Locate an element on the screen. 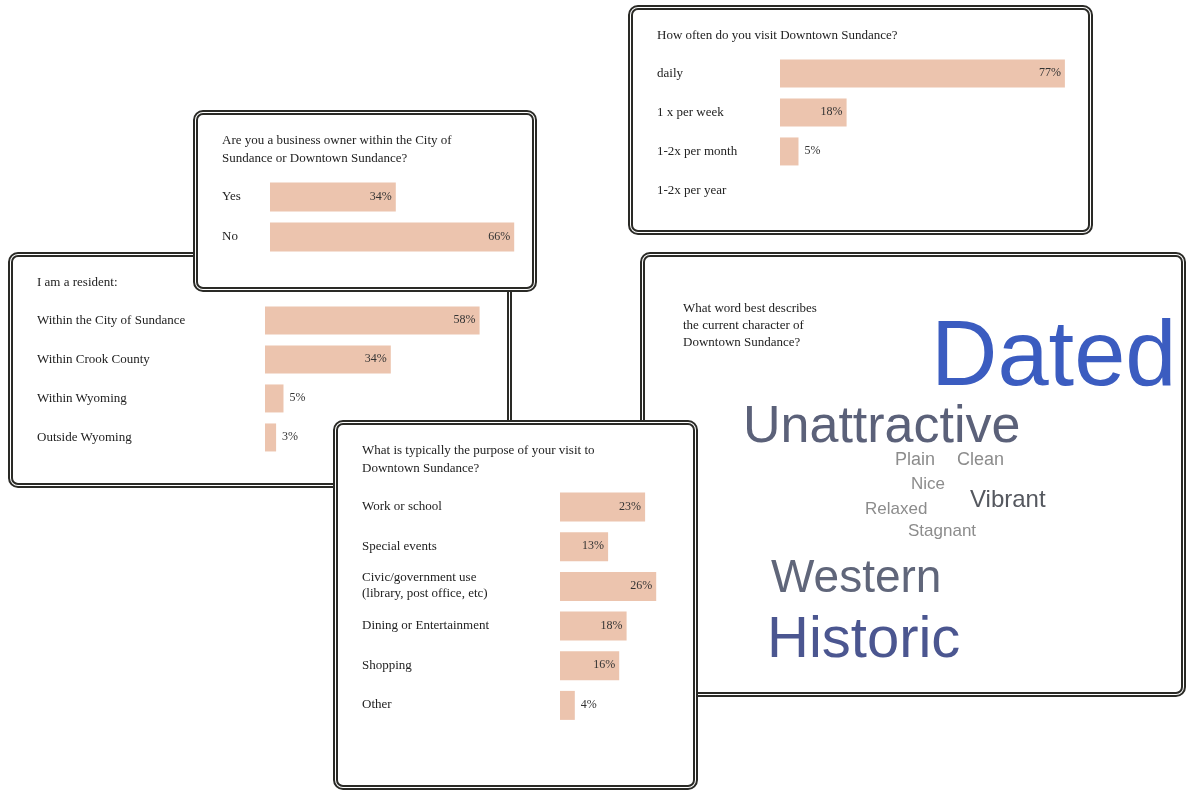 This screenshot has width=1193, height=793. y-tick-label: Other is located at coordinates (377, 704).